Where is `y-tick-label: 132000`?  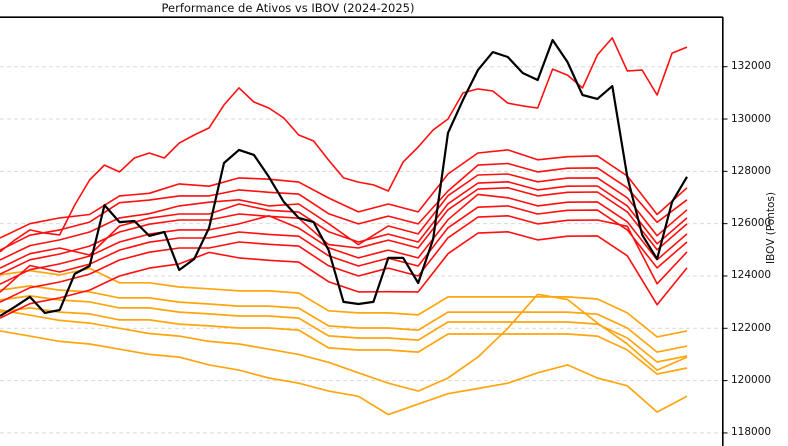
y-tick-label: 132000 is located at coordinates (751, 66).